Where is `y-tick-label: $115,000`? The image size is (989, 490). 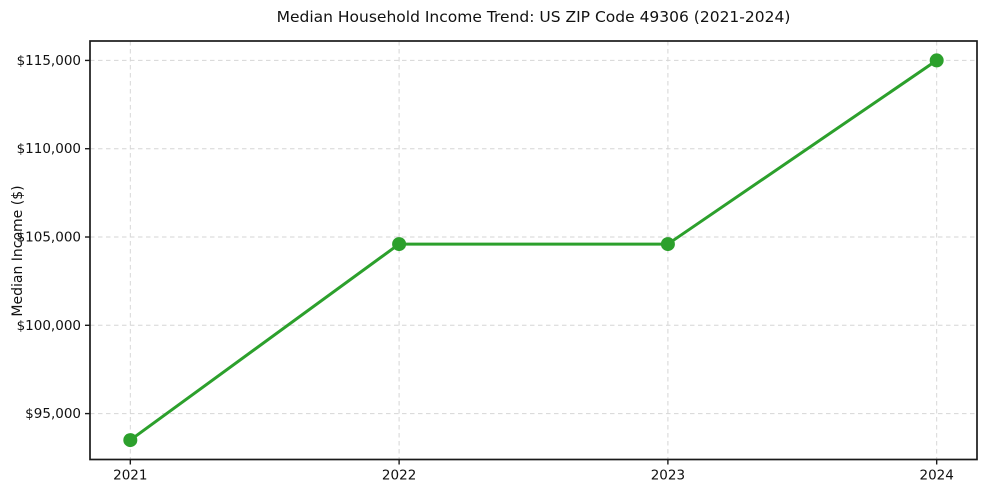
y-tick-label: $115,000 is located at coordinates (49, 61).